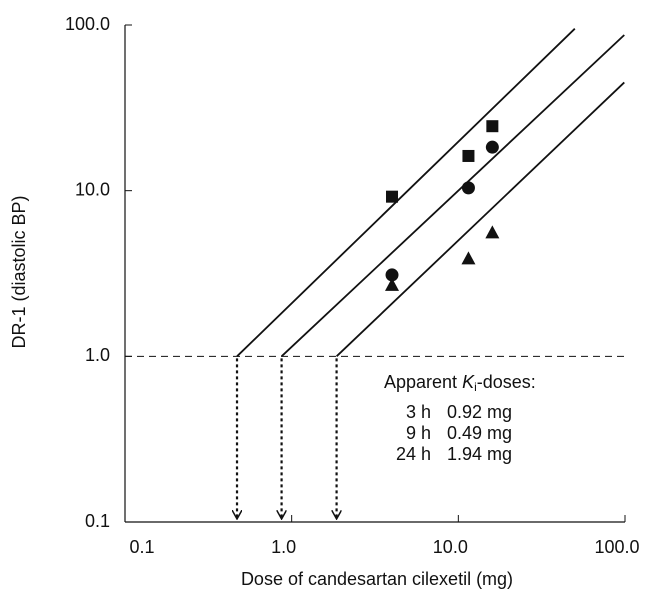  I want to click on annotation-time: 9 h, so click(418, 433).